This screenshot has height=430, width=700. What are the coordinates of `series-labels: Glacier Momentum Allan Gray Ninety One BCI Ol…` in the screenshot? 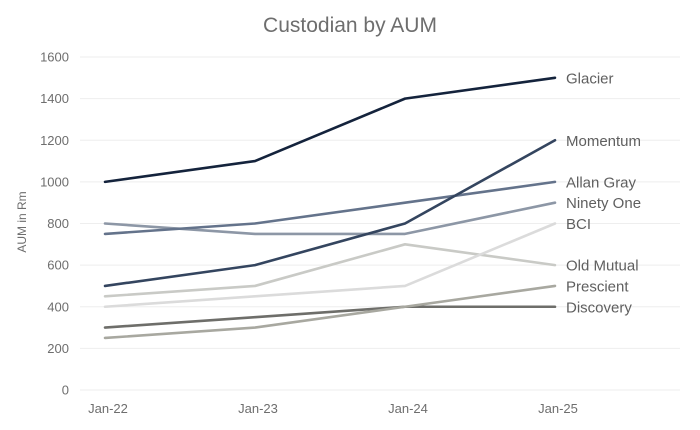 It's located at (603, 193).